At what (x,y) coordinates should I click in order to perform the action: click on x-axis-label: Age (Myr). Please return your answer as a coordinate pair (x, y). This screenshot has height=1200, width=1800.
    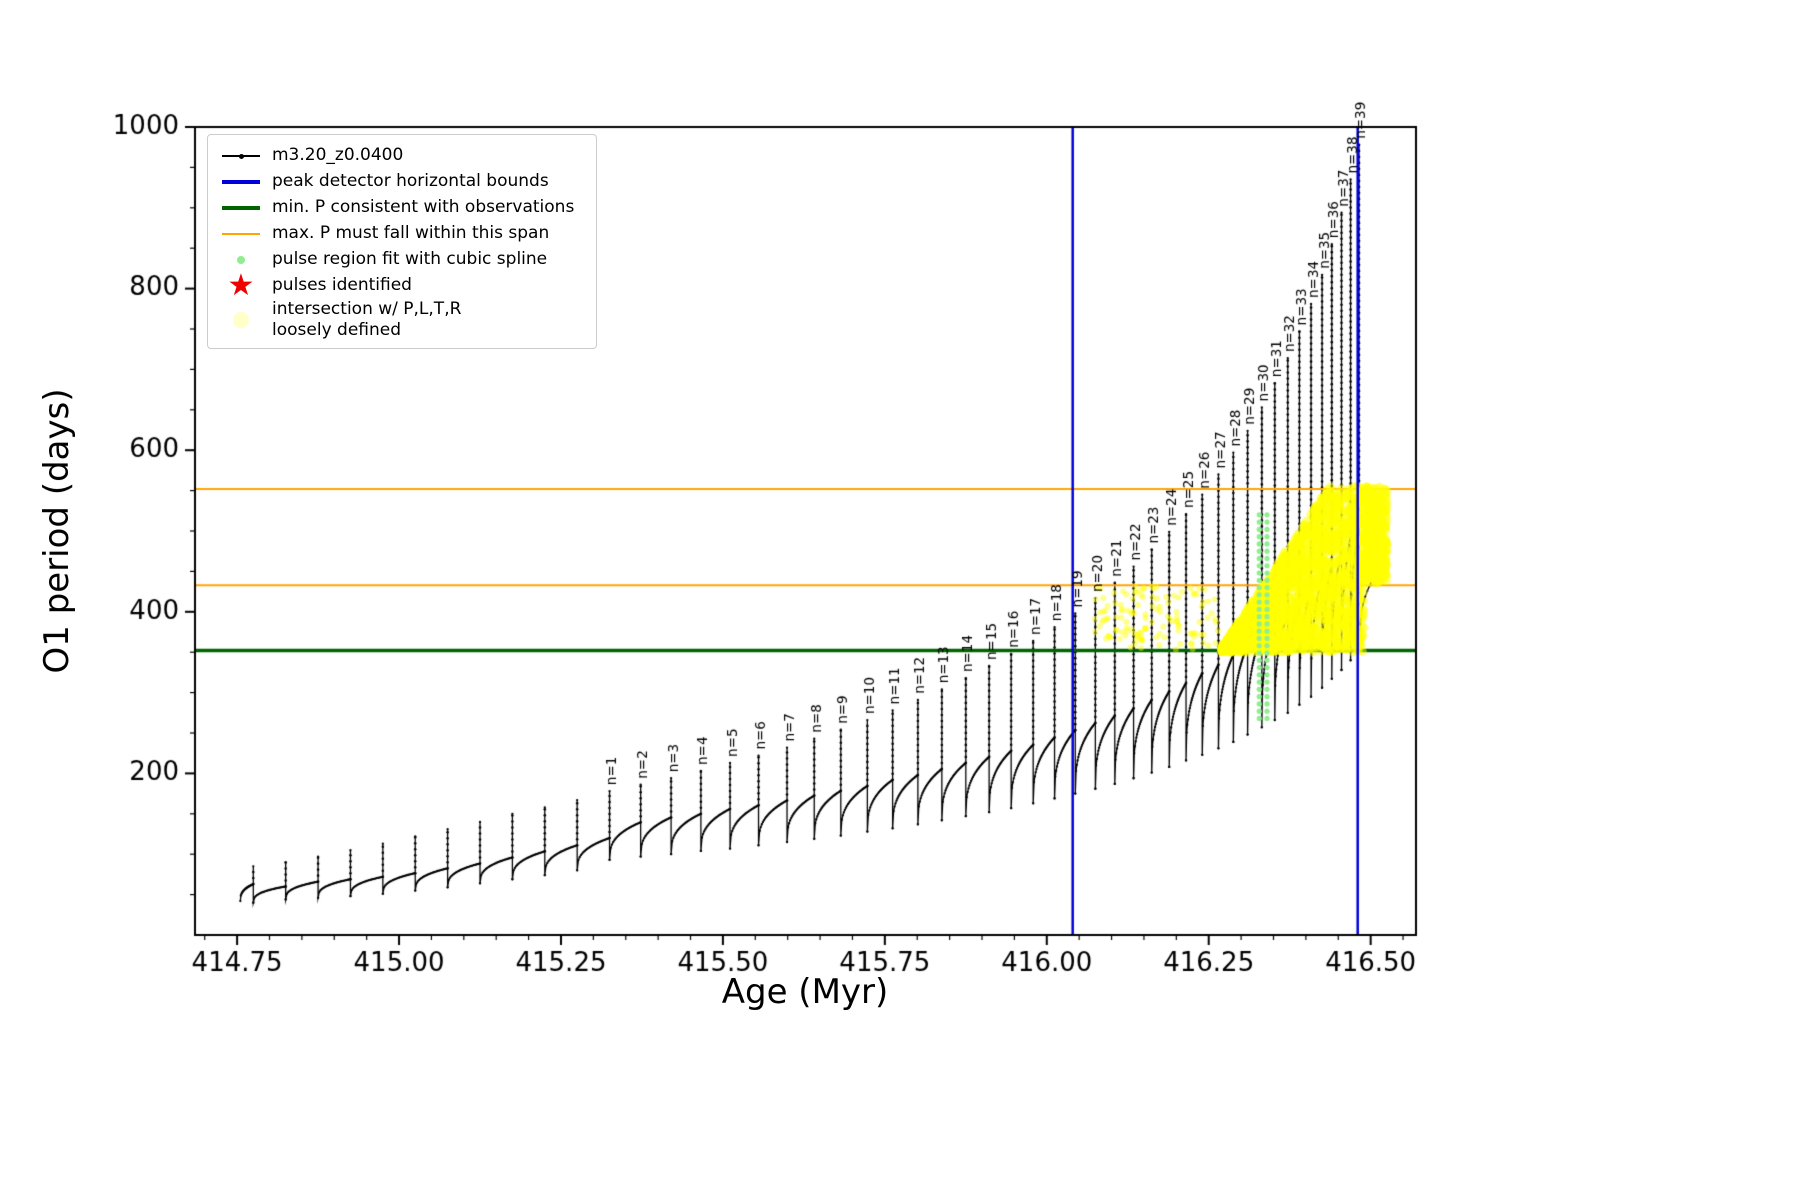
    Looking at the image, I should click on (805, 992).